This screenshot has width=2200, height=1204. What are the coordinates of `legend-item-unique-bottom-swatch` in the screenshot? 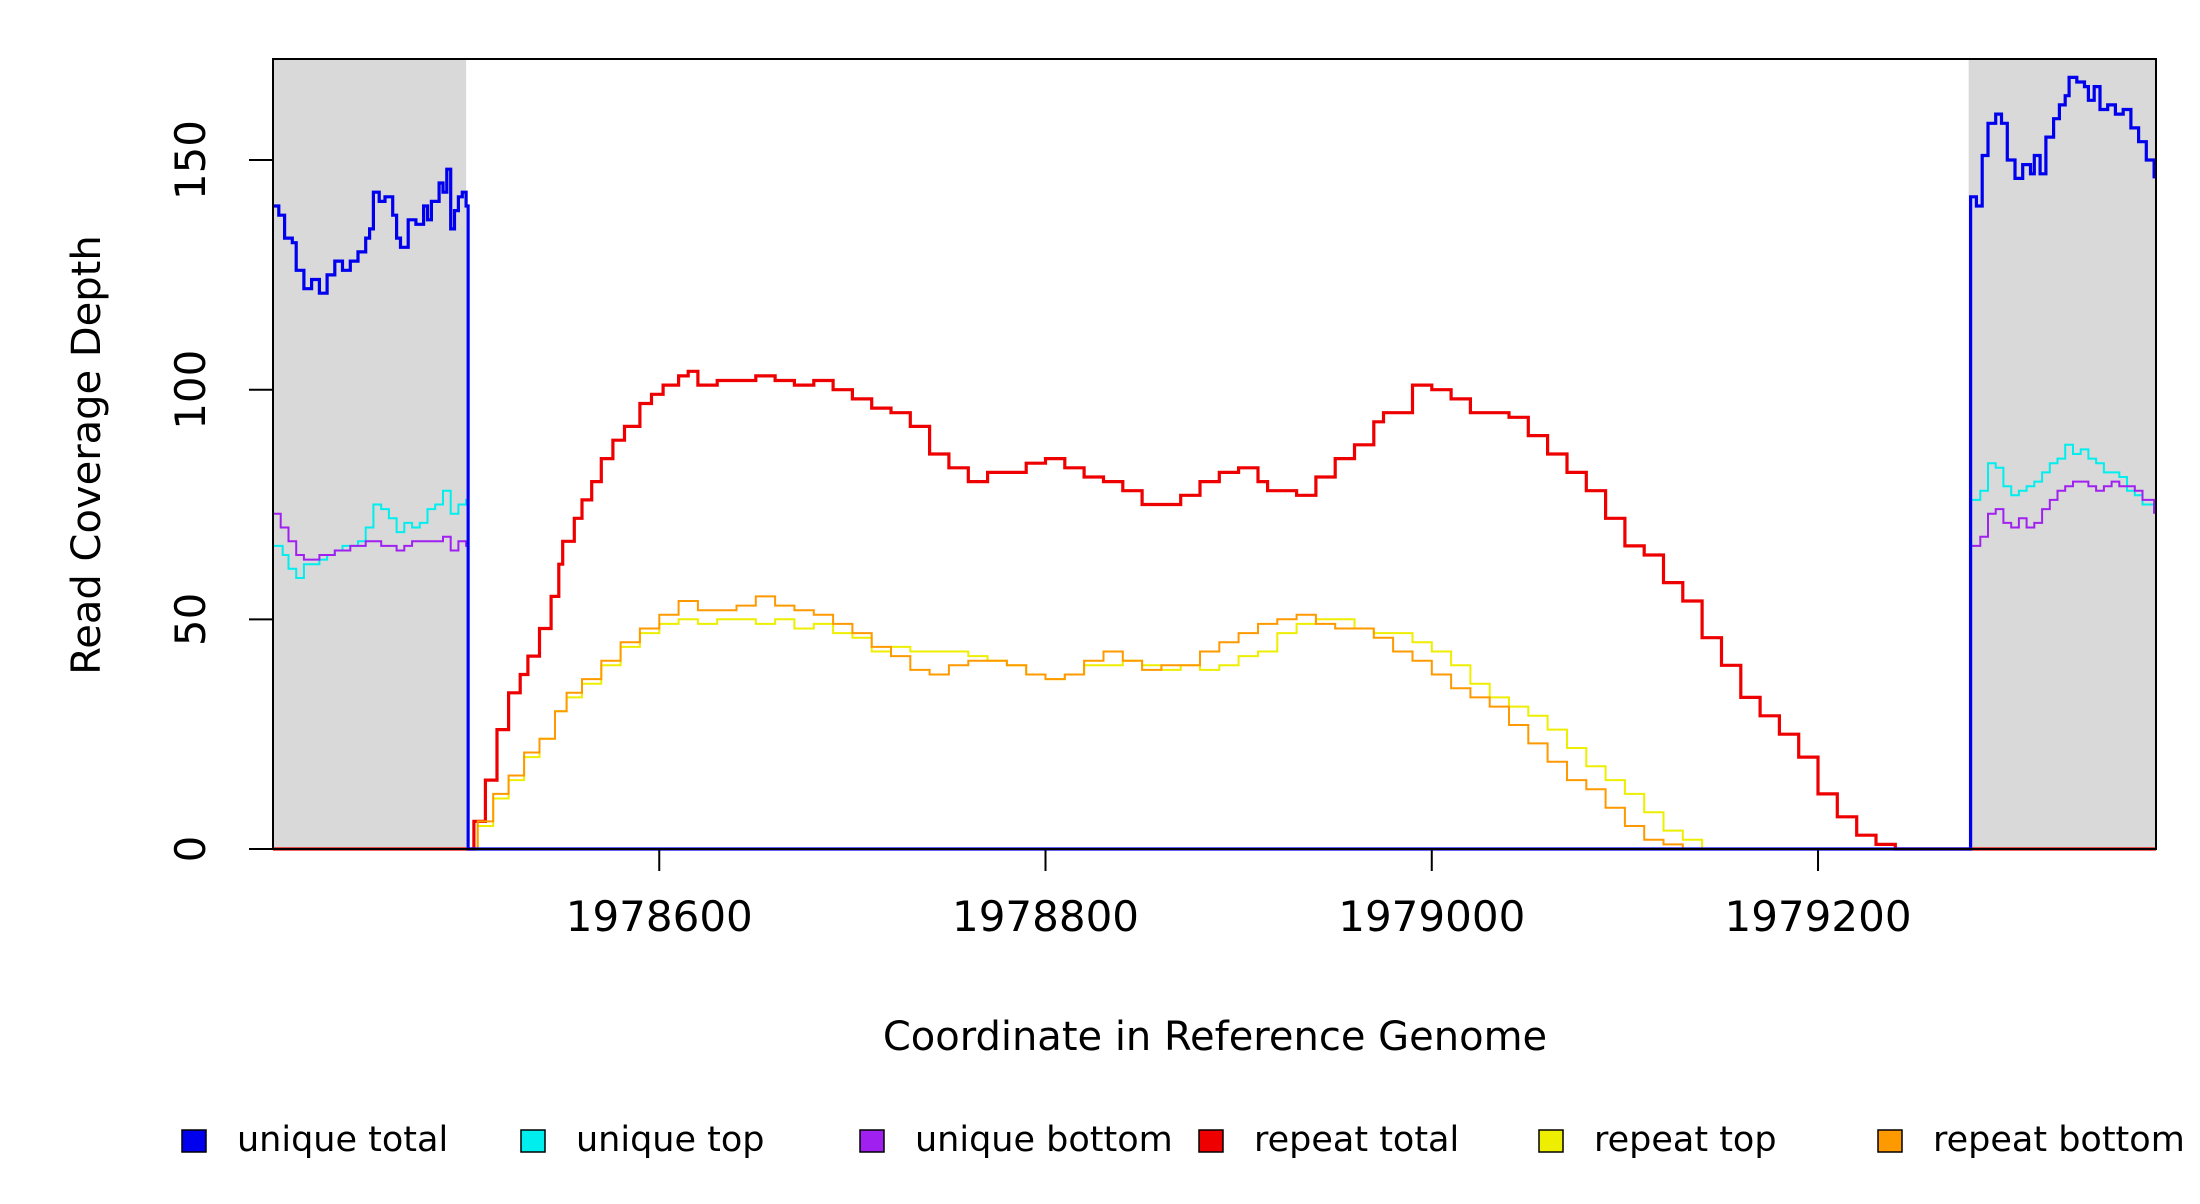 It's located at (872, 1141).